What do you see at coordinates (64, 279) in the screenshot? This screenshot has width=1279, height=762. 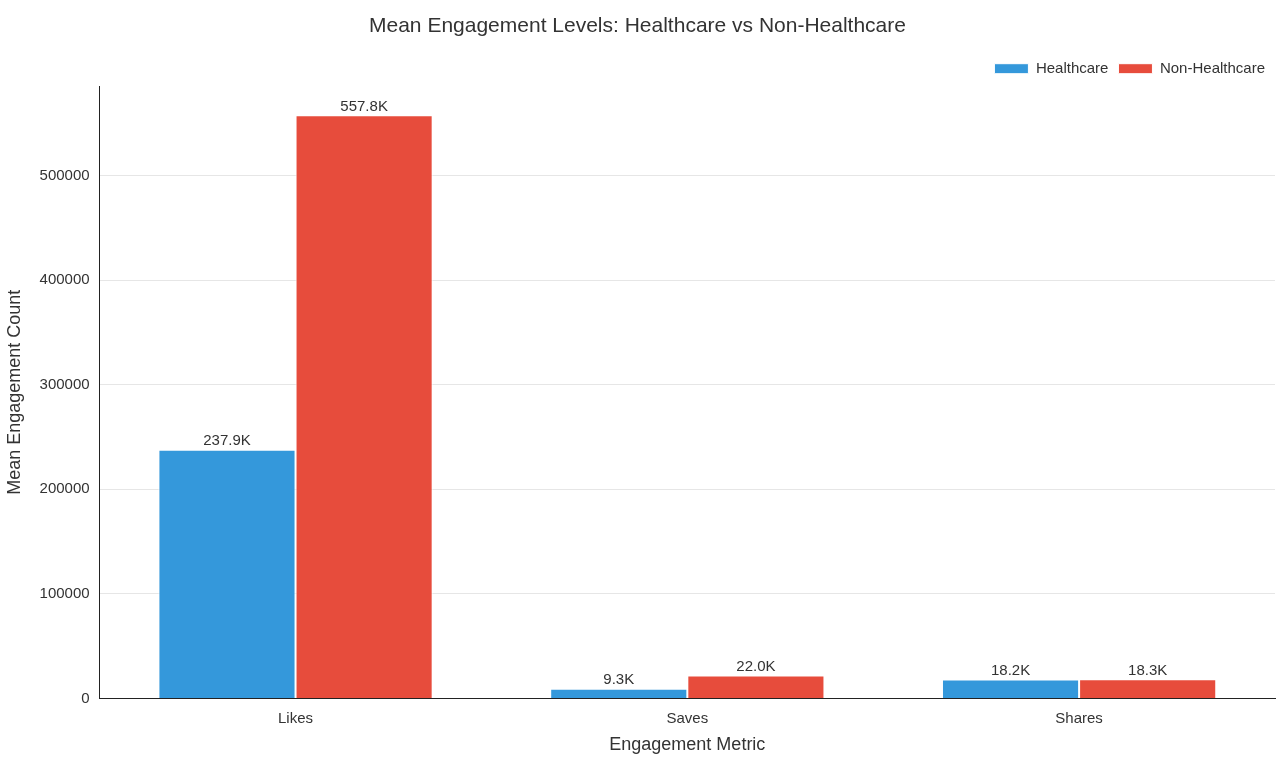 I see `y-tick-label: 400000` at bounding box center [64, 279].